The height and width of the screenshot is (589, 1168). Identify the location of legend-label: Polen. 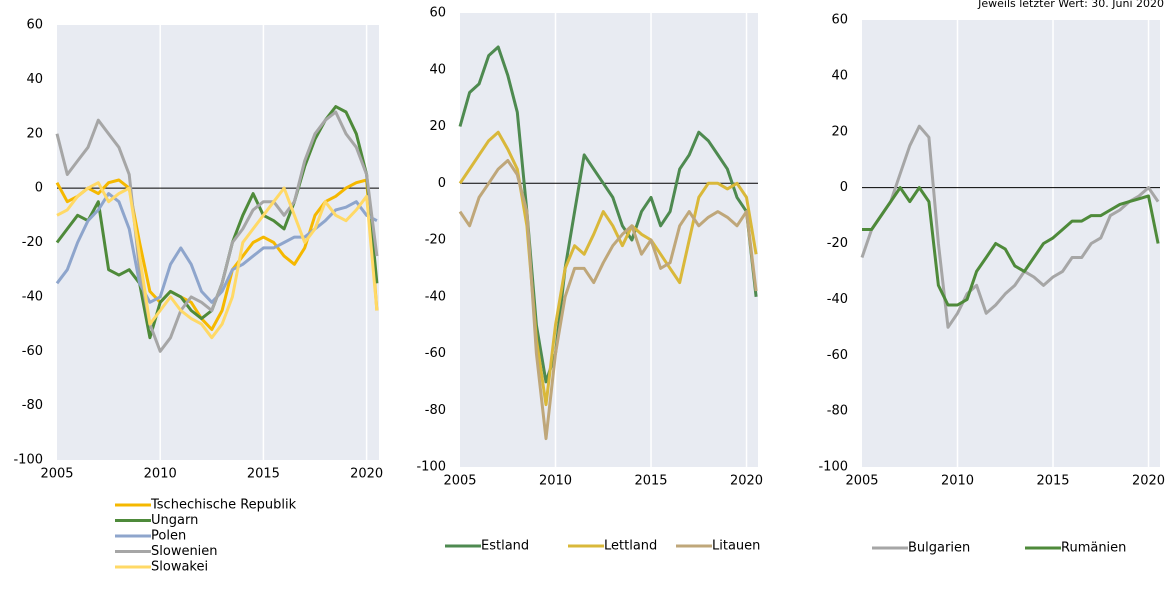
(168, 536).